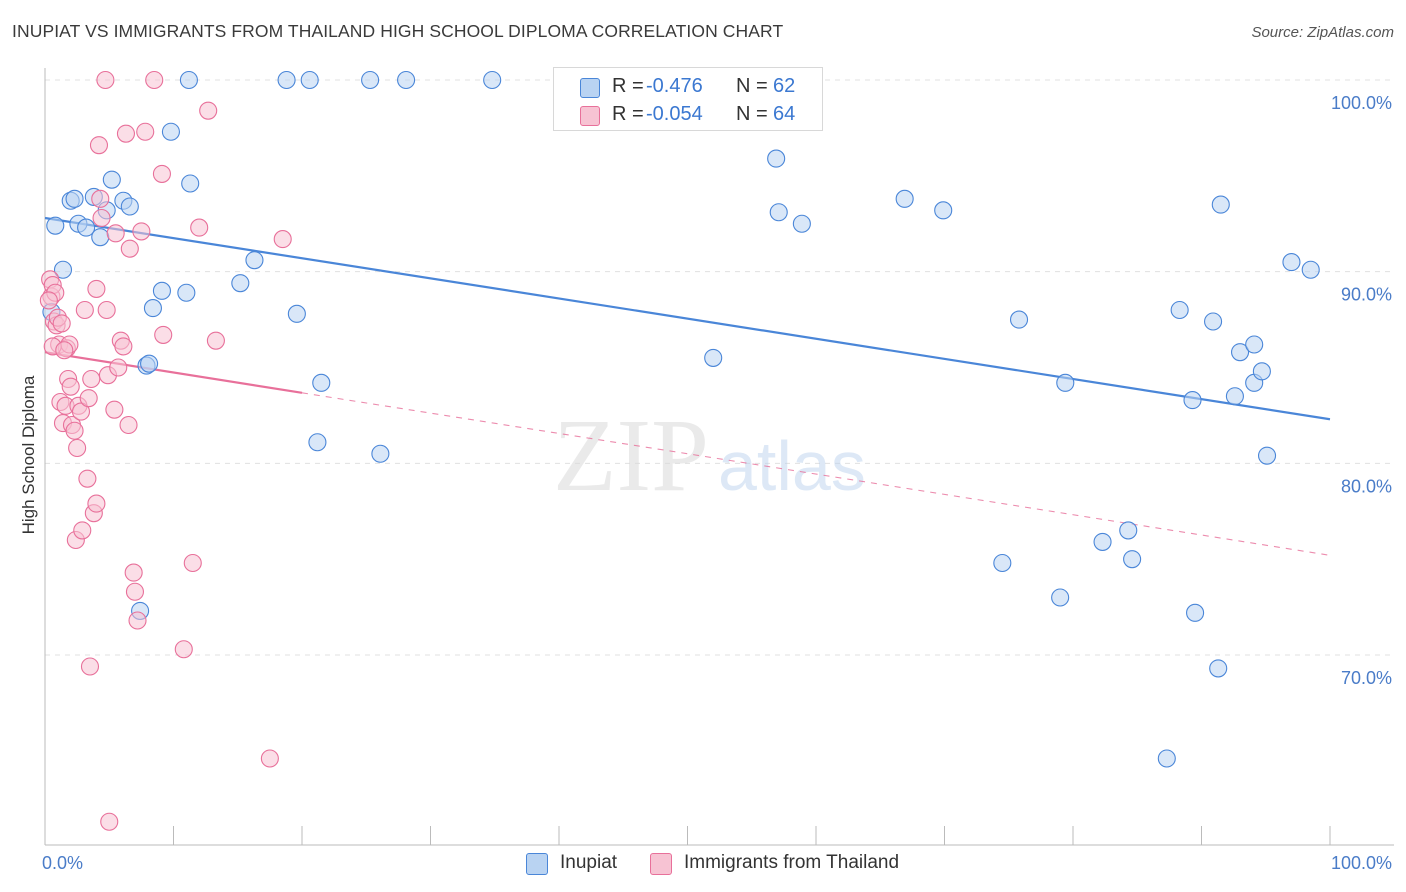 This screenshot has height=892, width=1406. I want to click on legend-n-value: 64, so click(784, 114).